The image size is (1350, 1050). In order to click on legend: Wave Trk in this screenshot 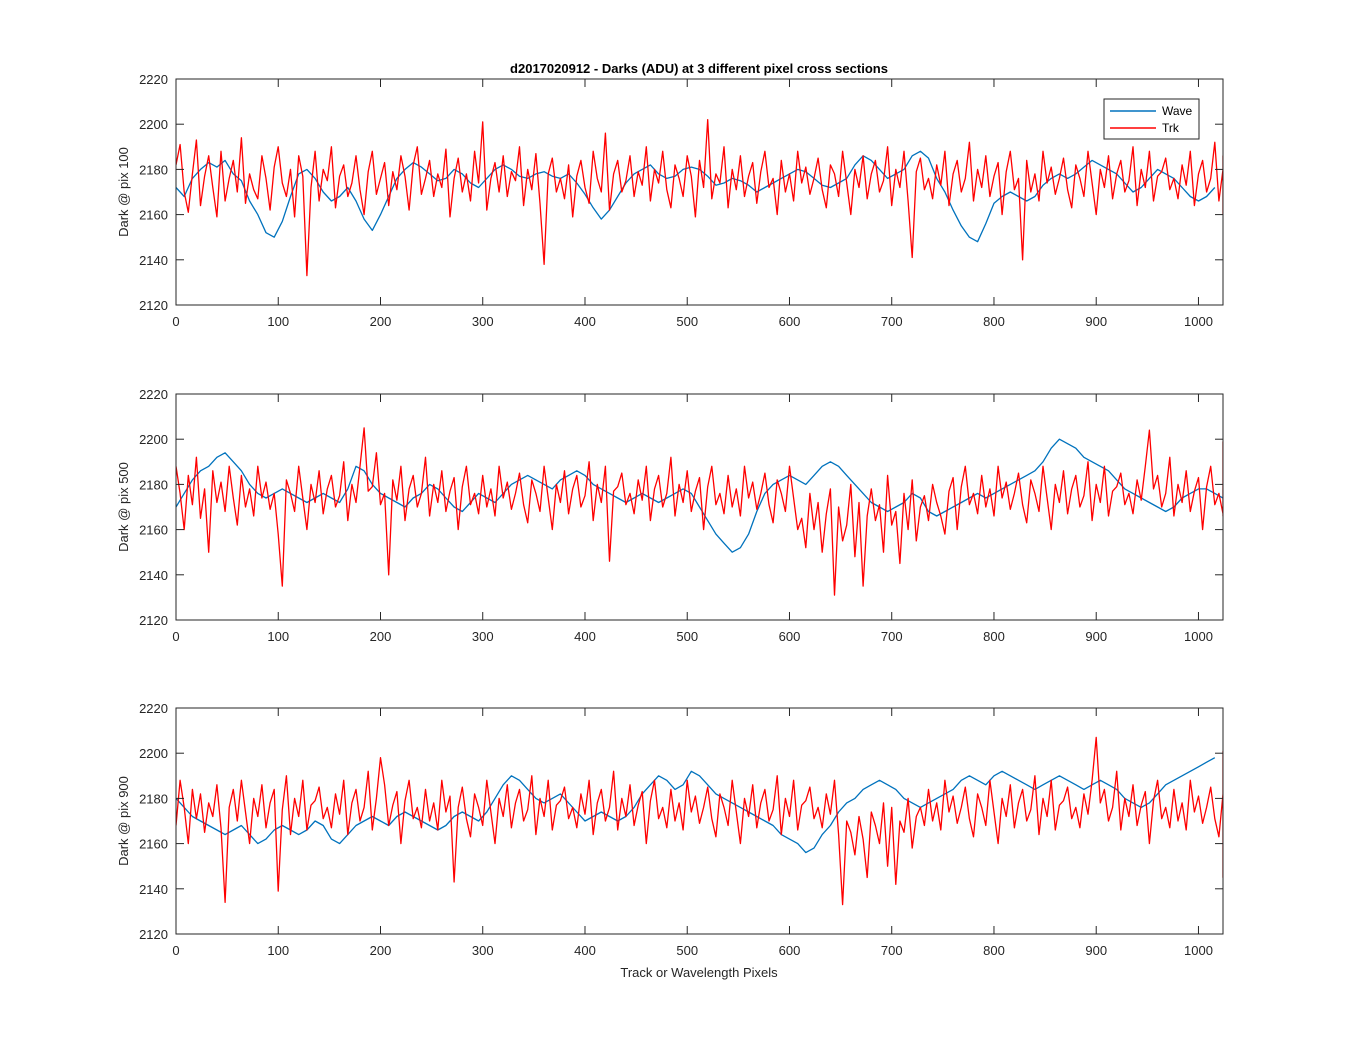, I will do `click(1151, 119)`.